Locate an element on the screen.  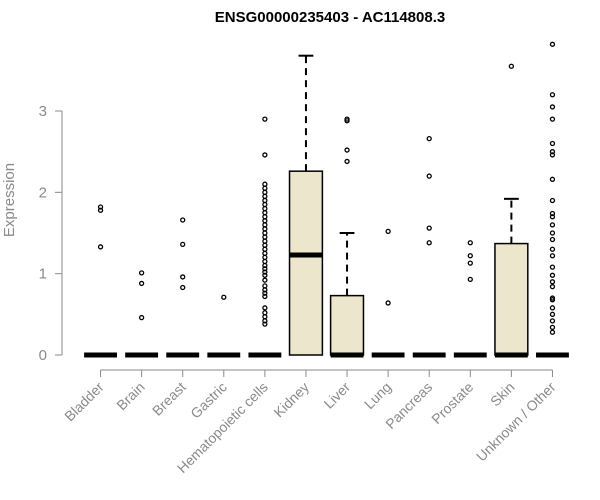
box-group-pancreas is located at coordinates (429, 247).